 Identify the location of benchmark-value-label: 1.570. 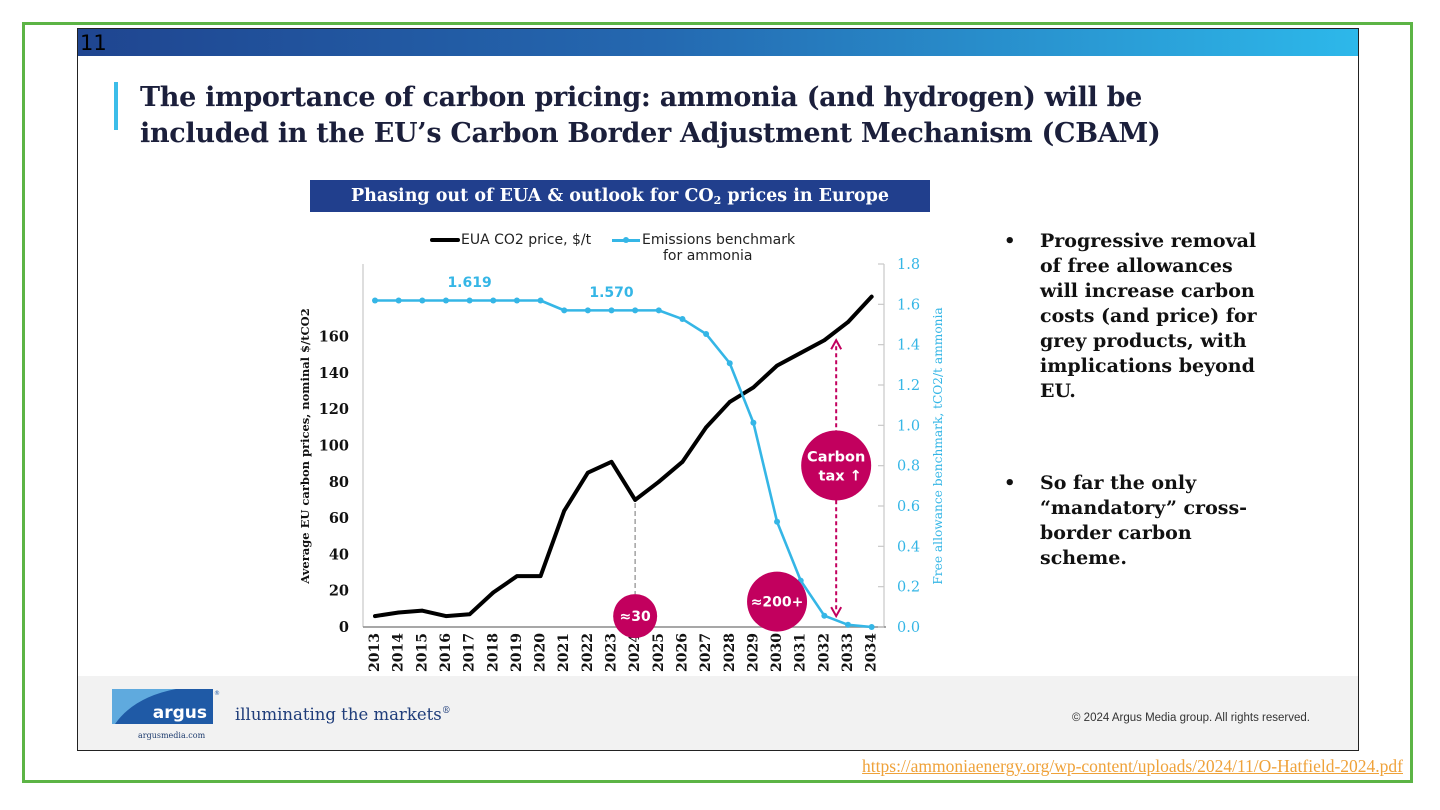
(611, 293).